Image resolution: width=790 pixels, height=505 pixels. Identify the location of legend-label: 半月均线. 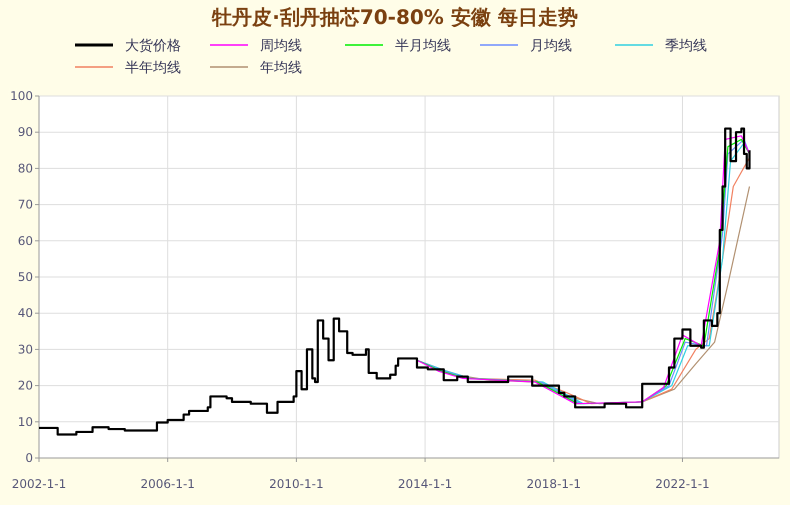
(423, 46).